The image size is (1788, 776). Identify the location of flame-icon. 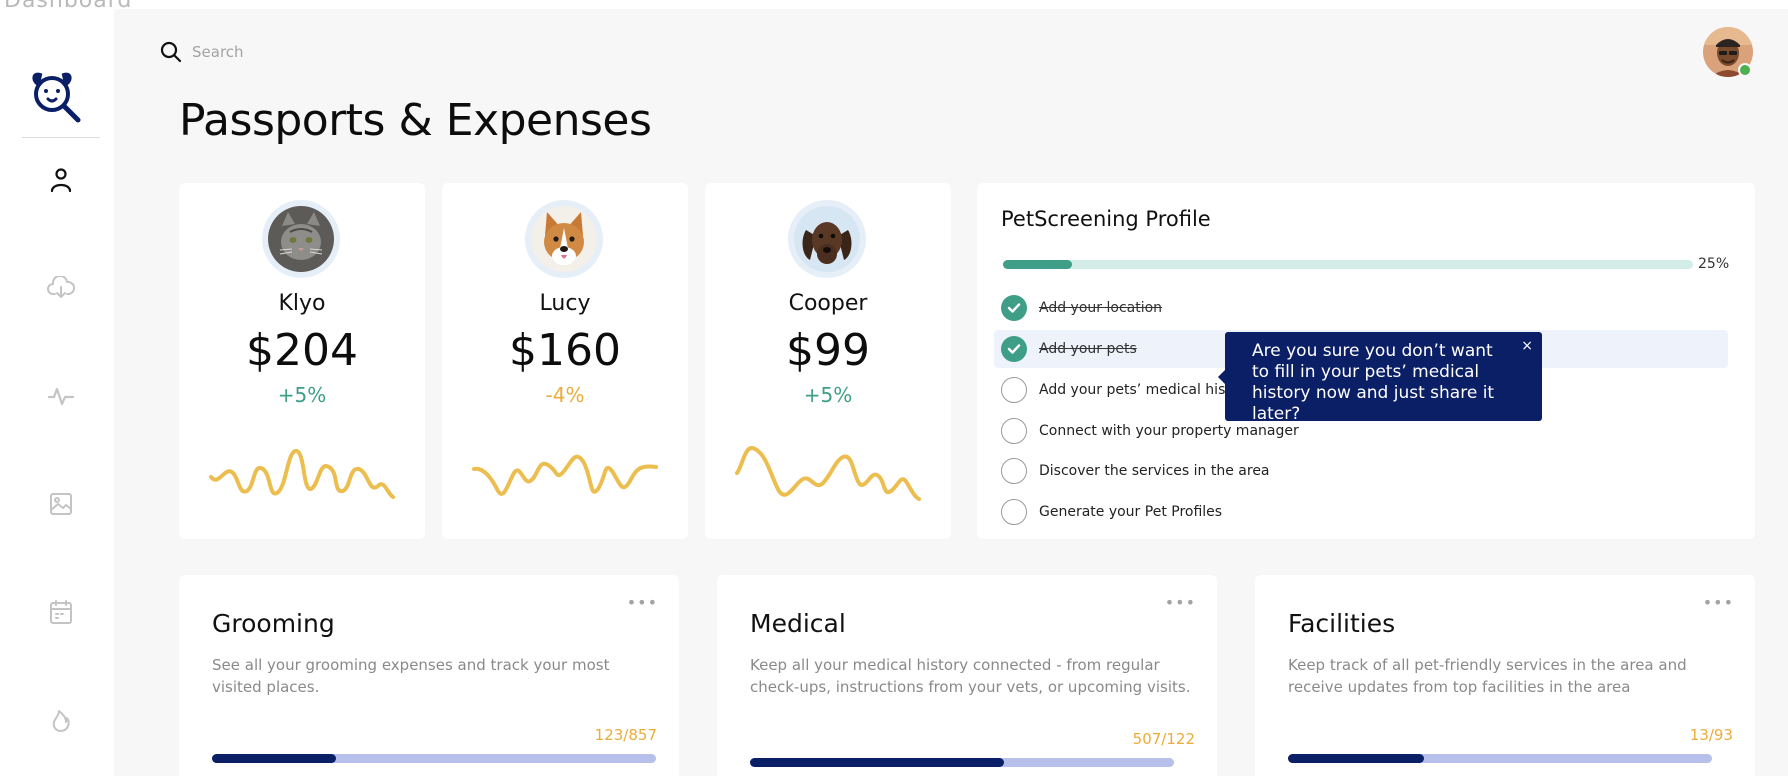
(61, 721).